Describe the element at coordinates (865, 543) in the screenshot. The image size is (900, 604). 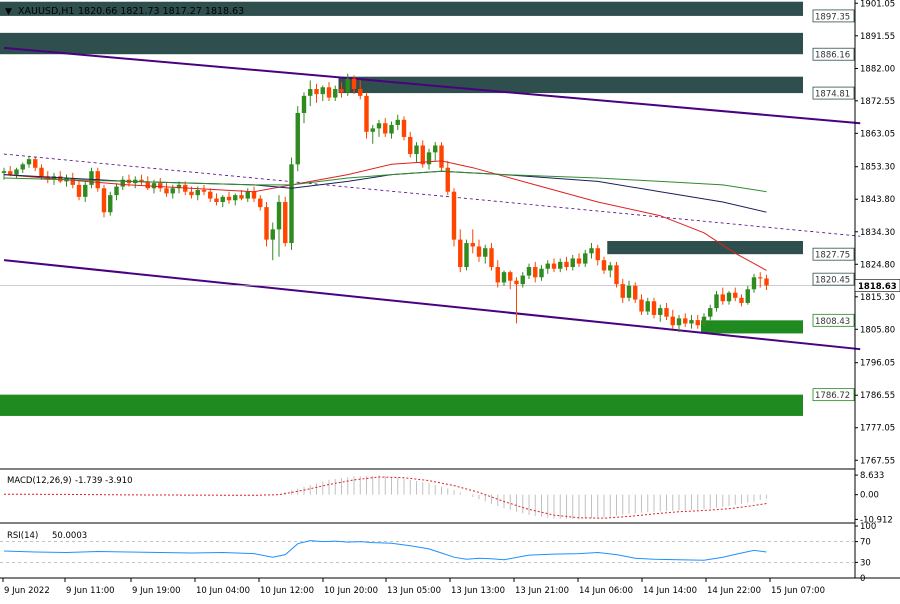
I see `rsi-tick-label: 70` at that location.